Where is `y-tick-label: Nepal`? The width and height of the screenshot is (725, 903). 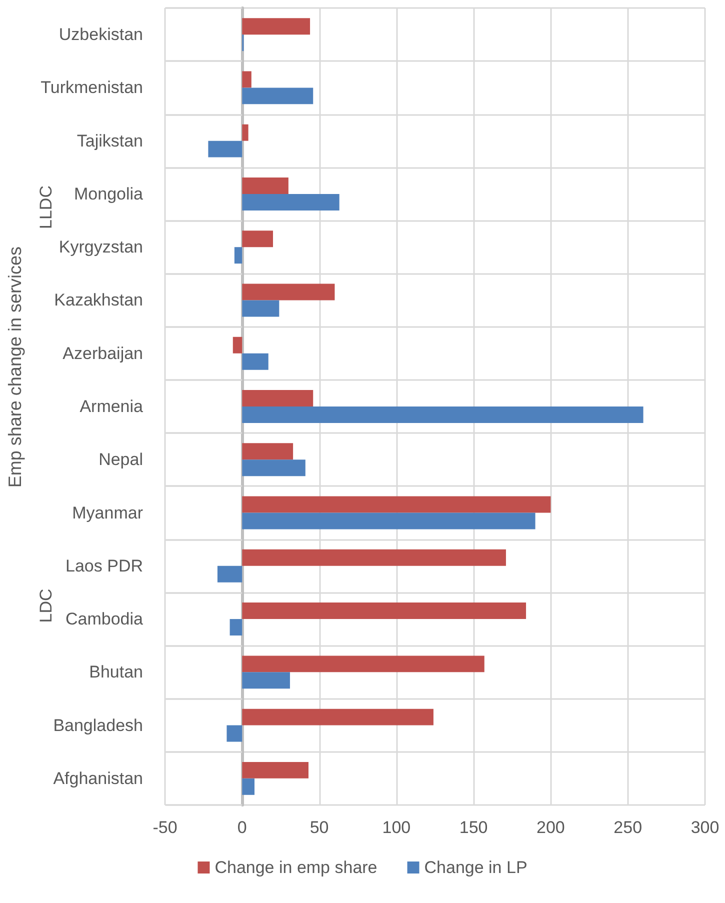
y-tick-label: Nepal is located at coordinates (120, 460).